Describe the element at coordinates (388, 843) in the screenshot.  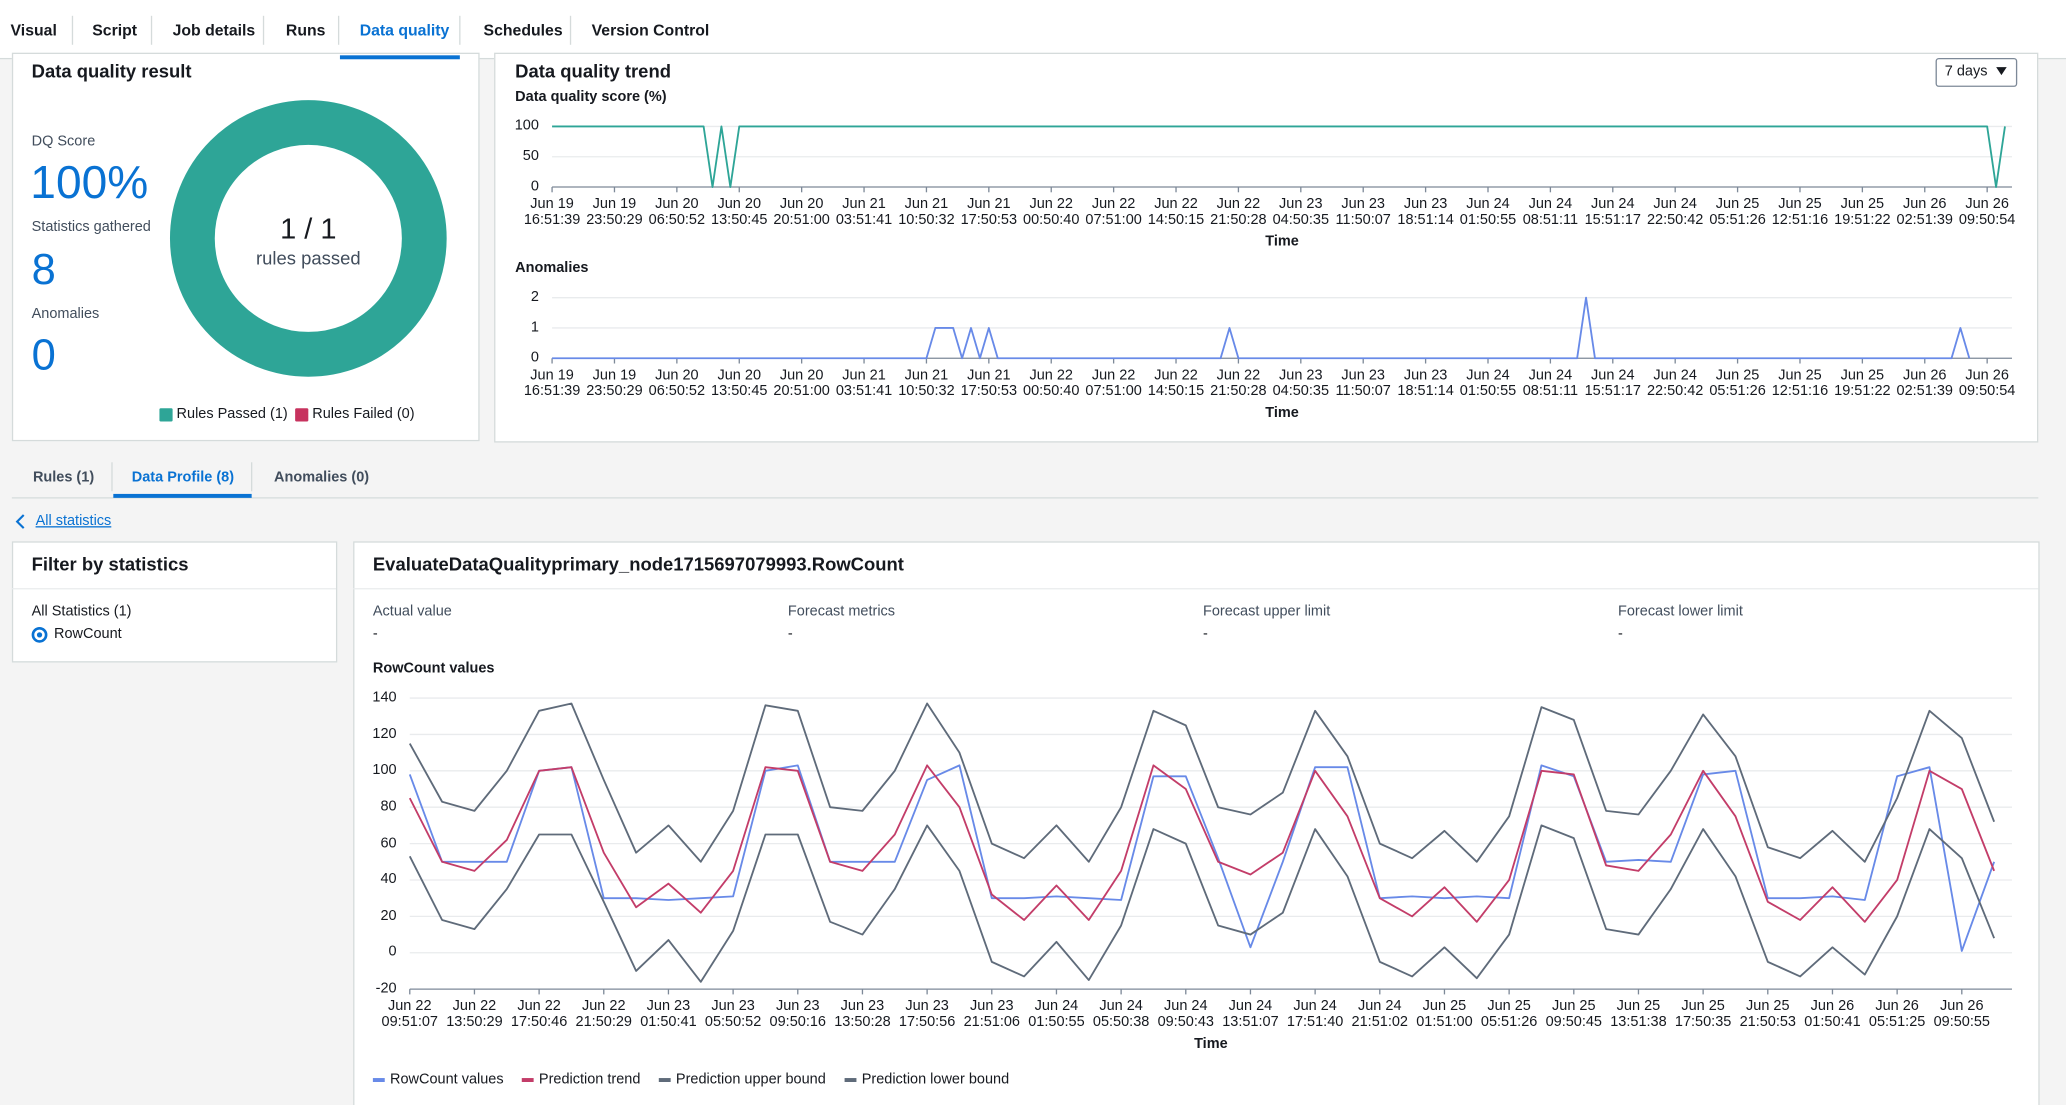
I see `y-tick-label: 60` at that location.